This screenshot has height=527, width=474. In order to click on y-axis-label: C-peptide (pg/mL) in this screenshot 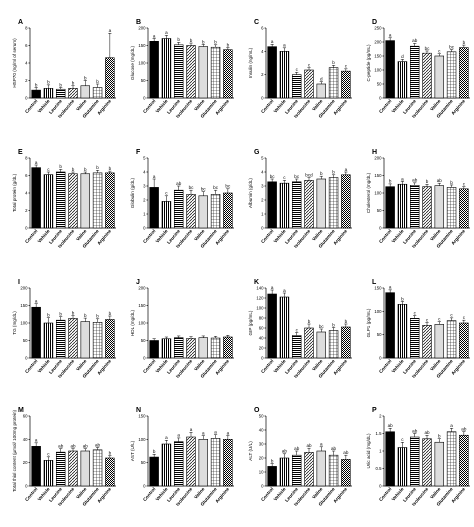, I will do `click(368, 62)`.